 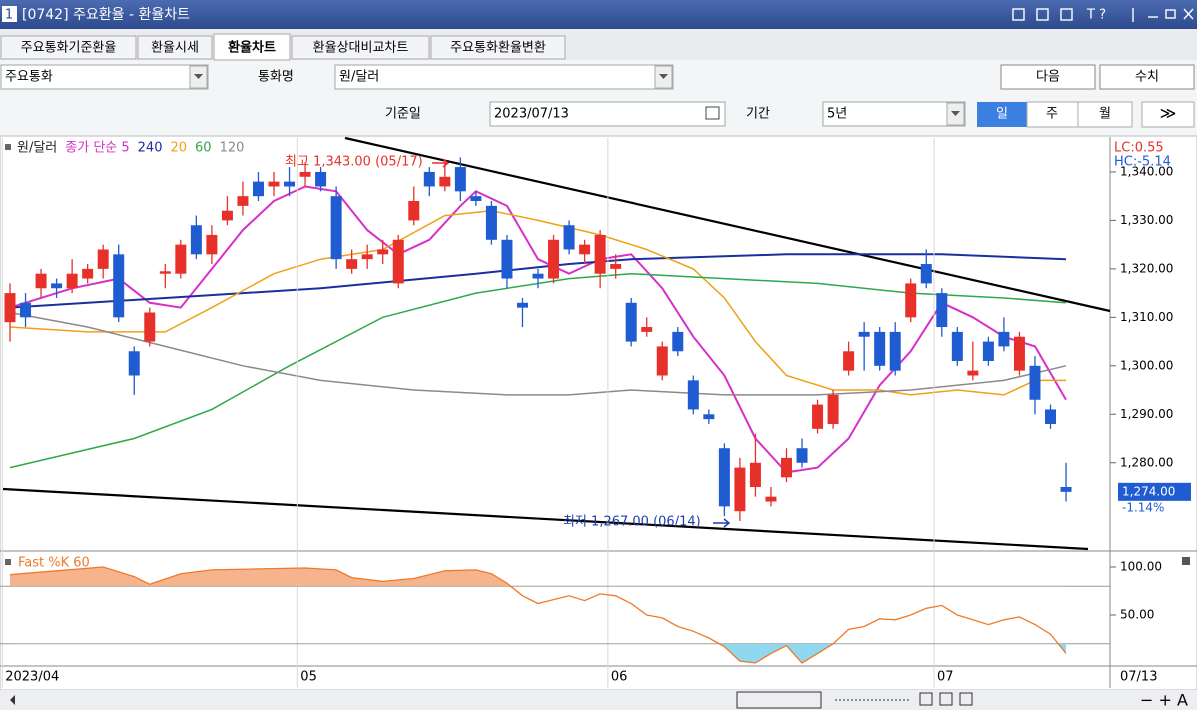 What do you see at coordinates (538, 281) in the screenshot?
I see `moving-average` at bounding box center [538, 281].